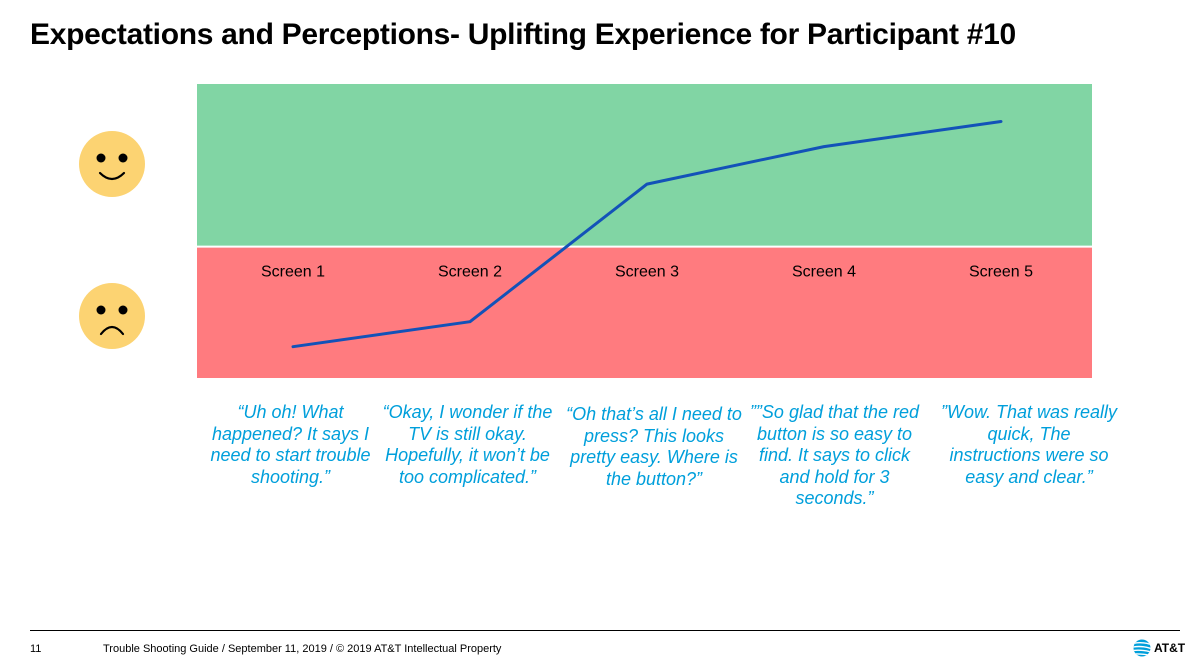 The width and height of the screenshot is (1200, 668). I want to click on category-label: Screen 3, so click(647, 272).